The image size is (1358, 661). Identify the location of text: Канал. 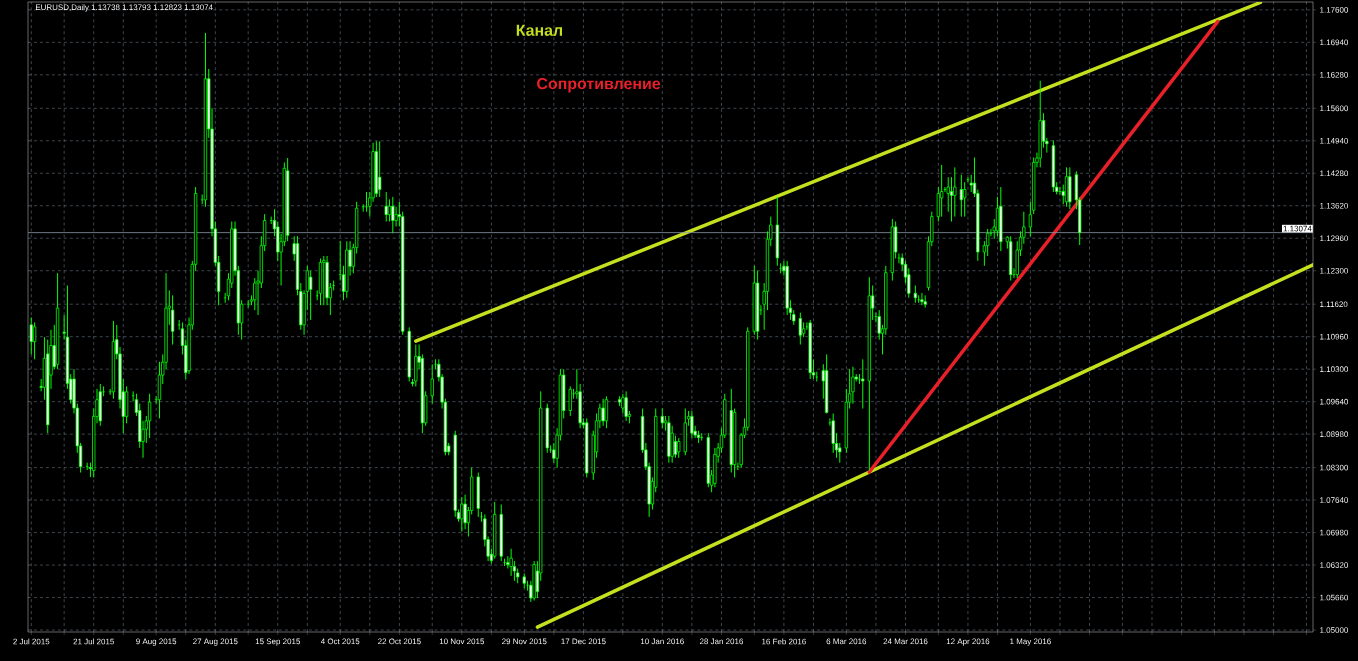
(539, 30).